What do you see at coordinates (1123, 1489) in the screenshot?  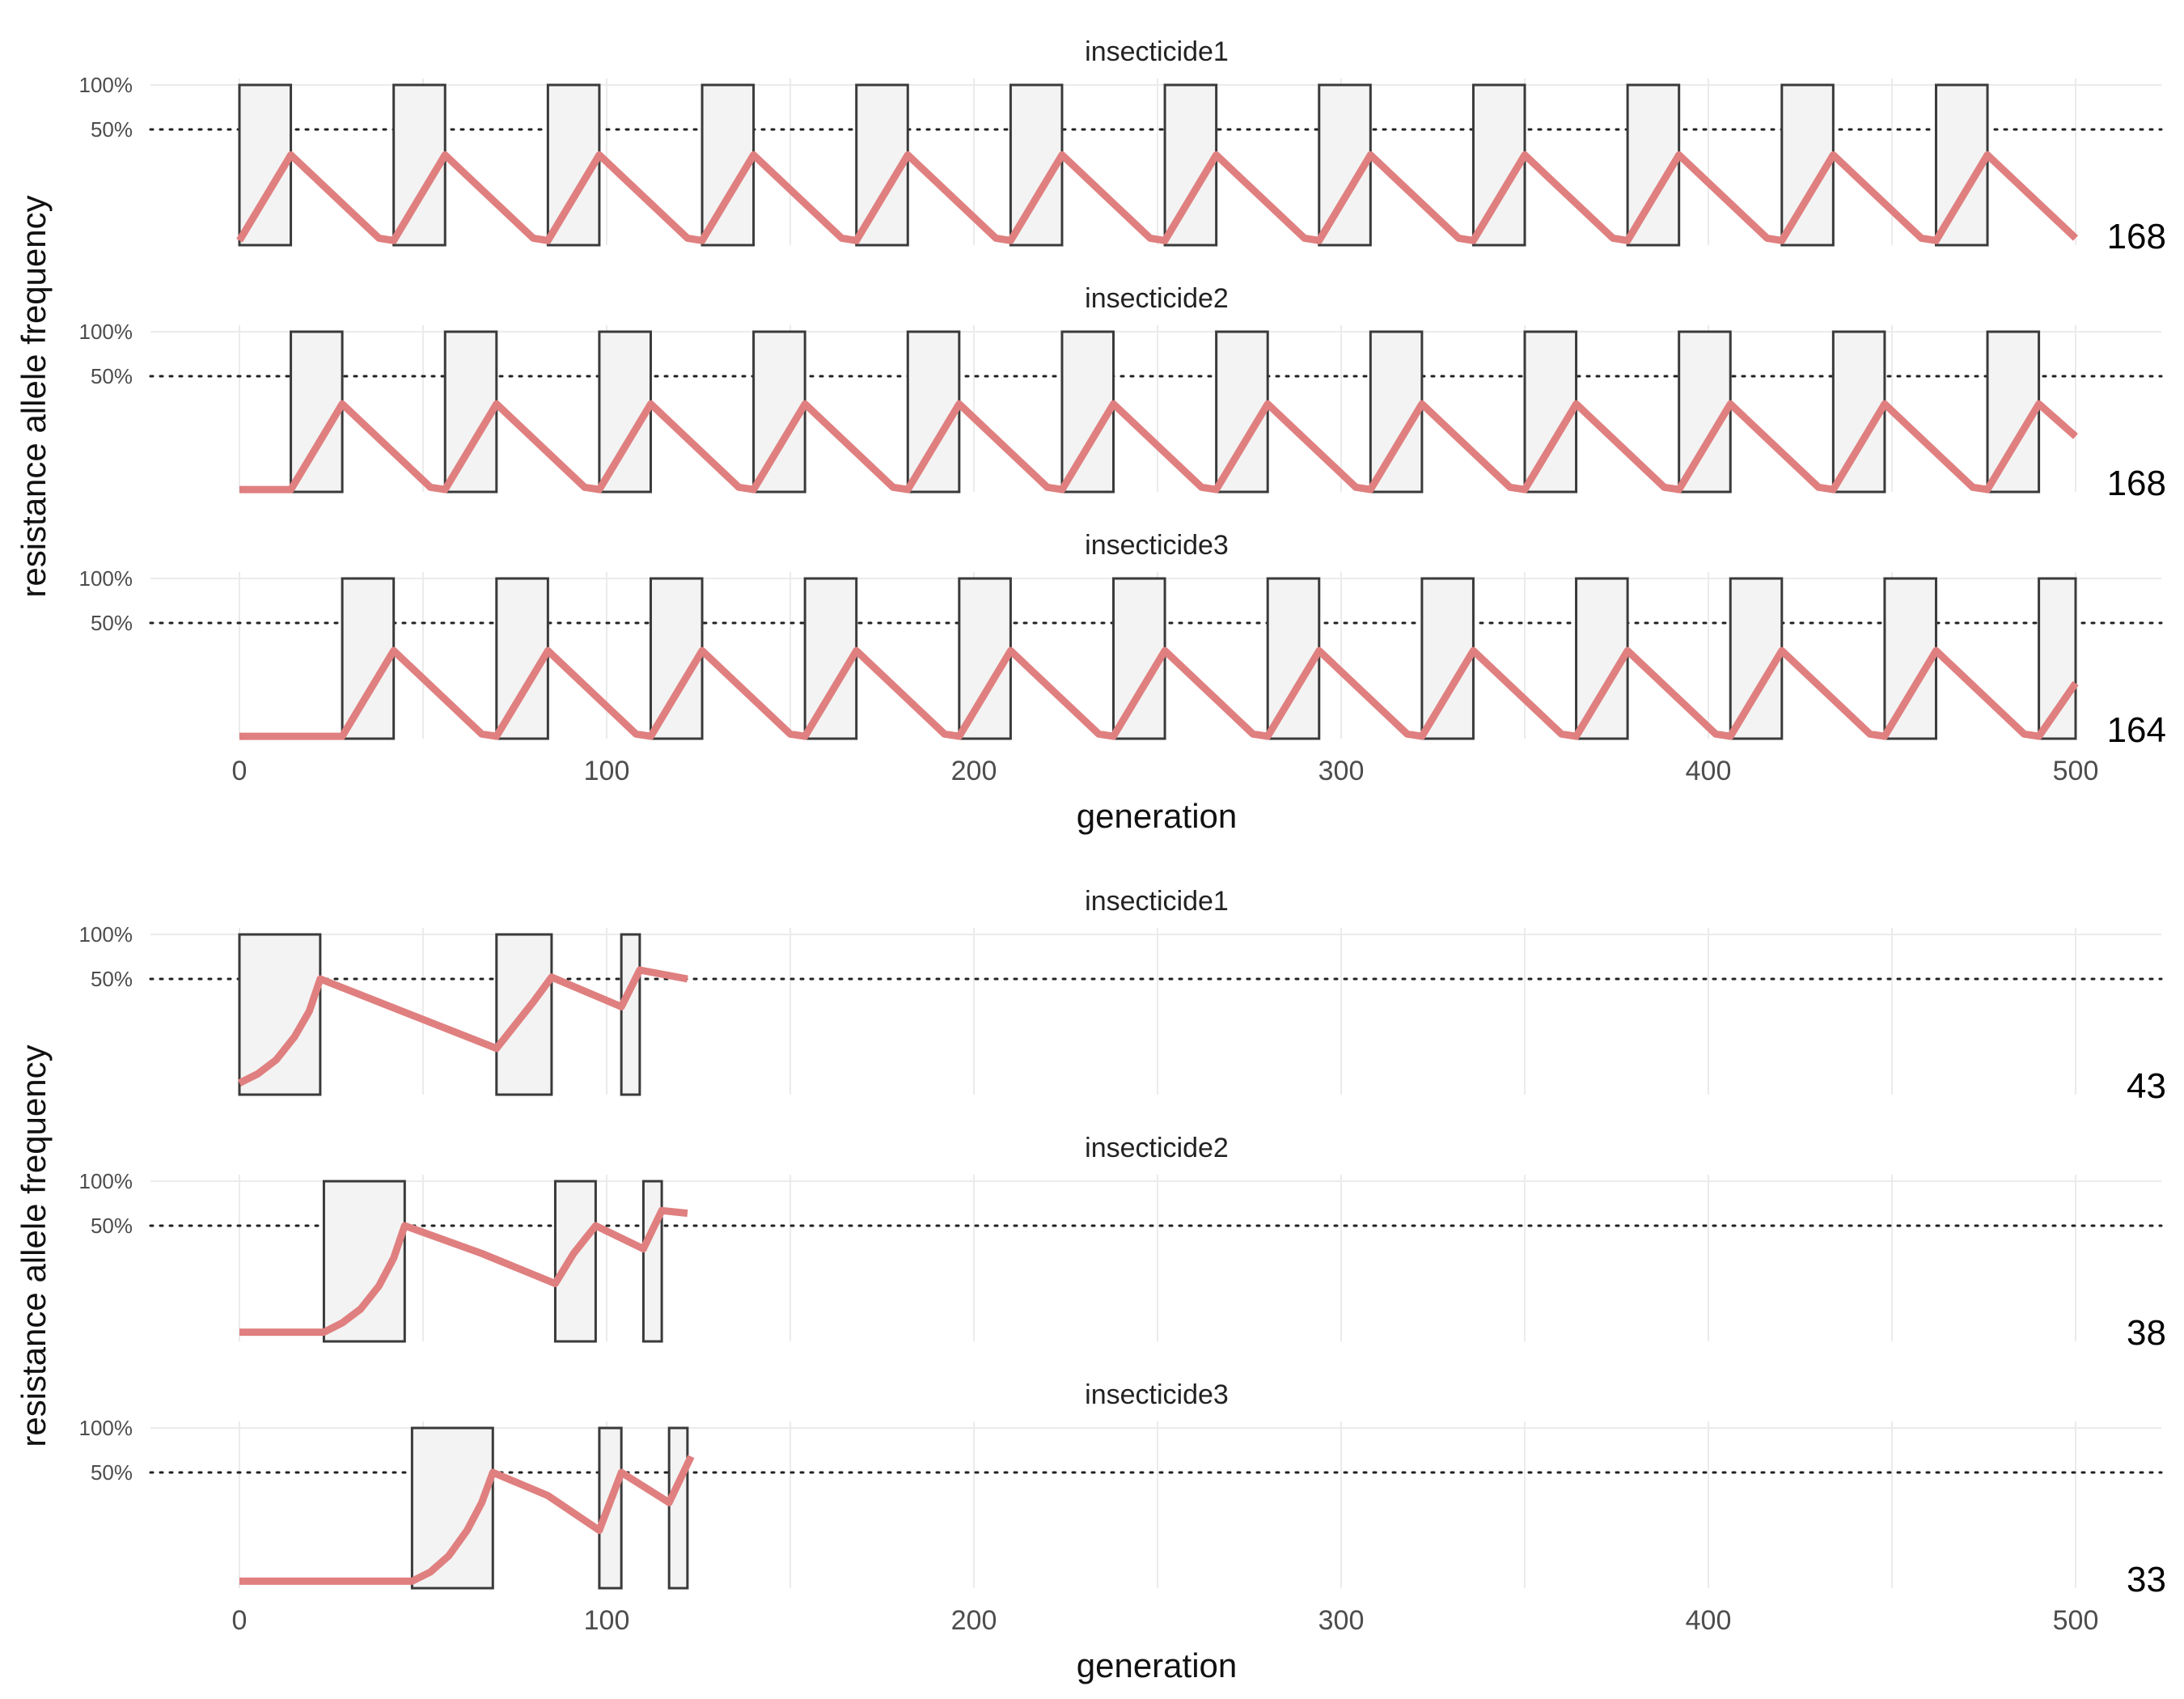 I see `facet-panel: insecticide3 100% 50% 33` at bounding box center [1123, 1489].